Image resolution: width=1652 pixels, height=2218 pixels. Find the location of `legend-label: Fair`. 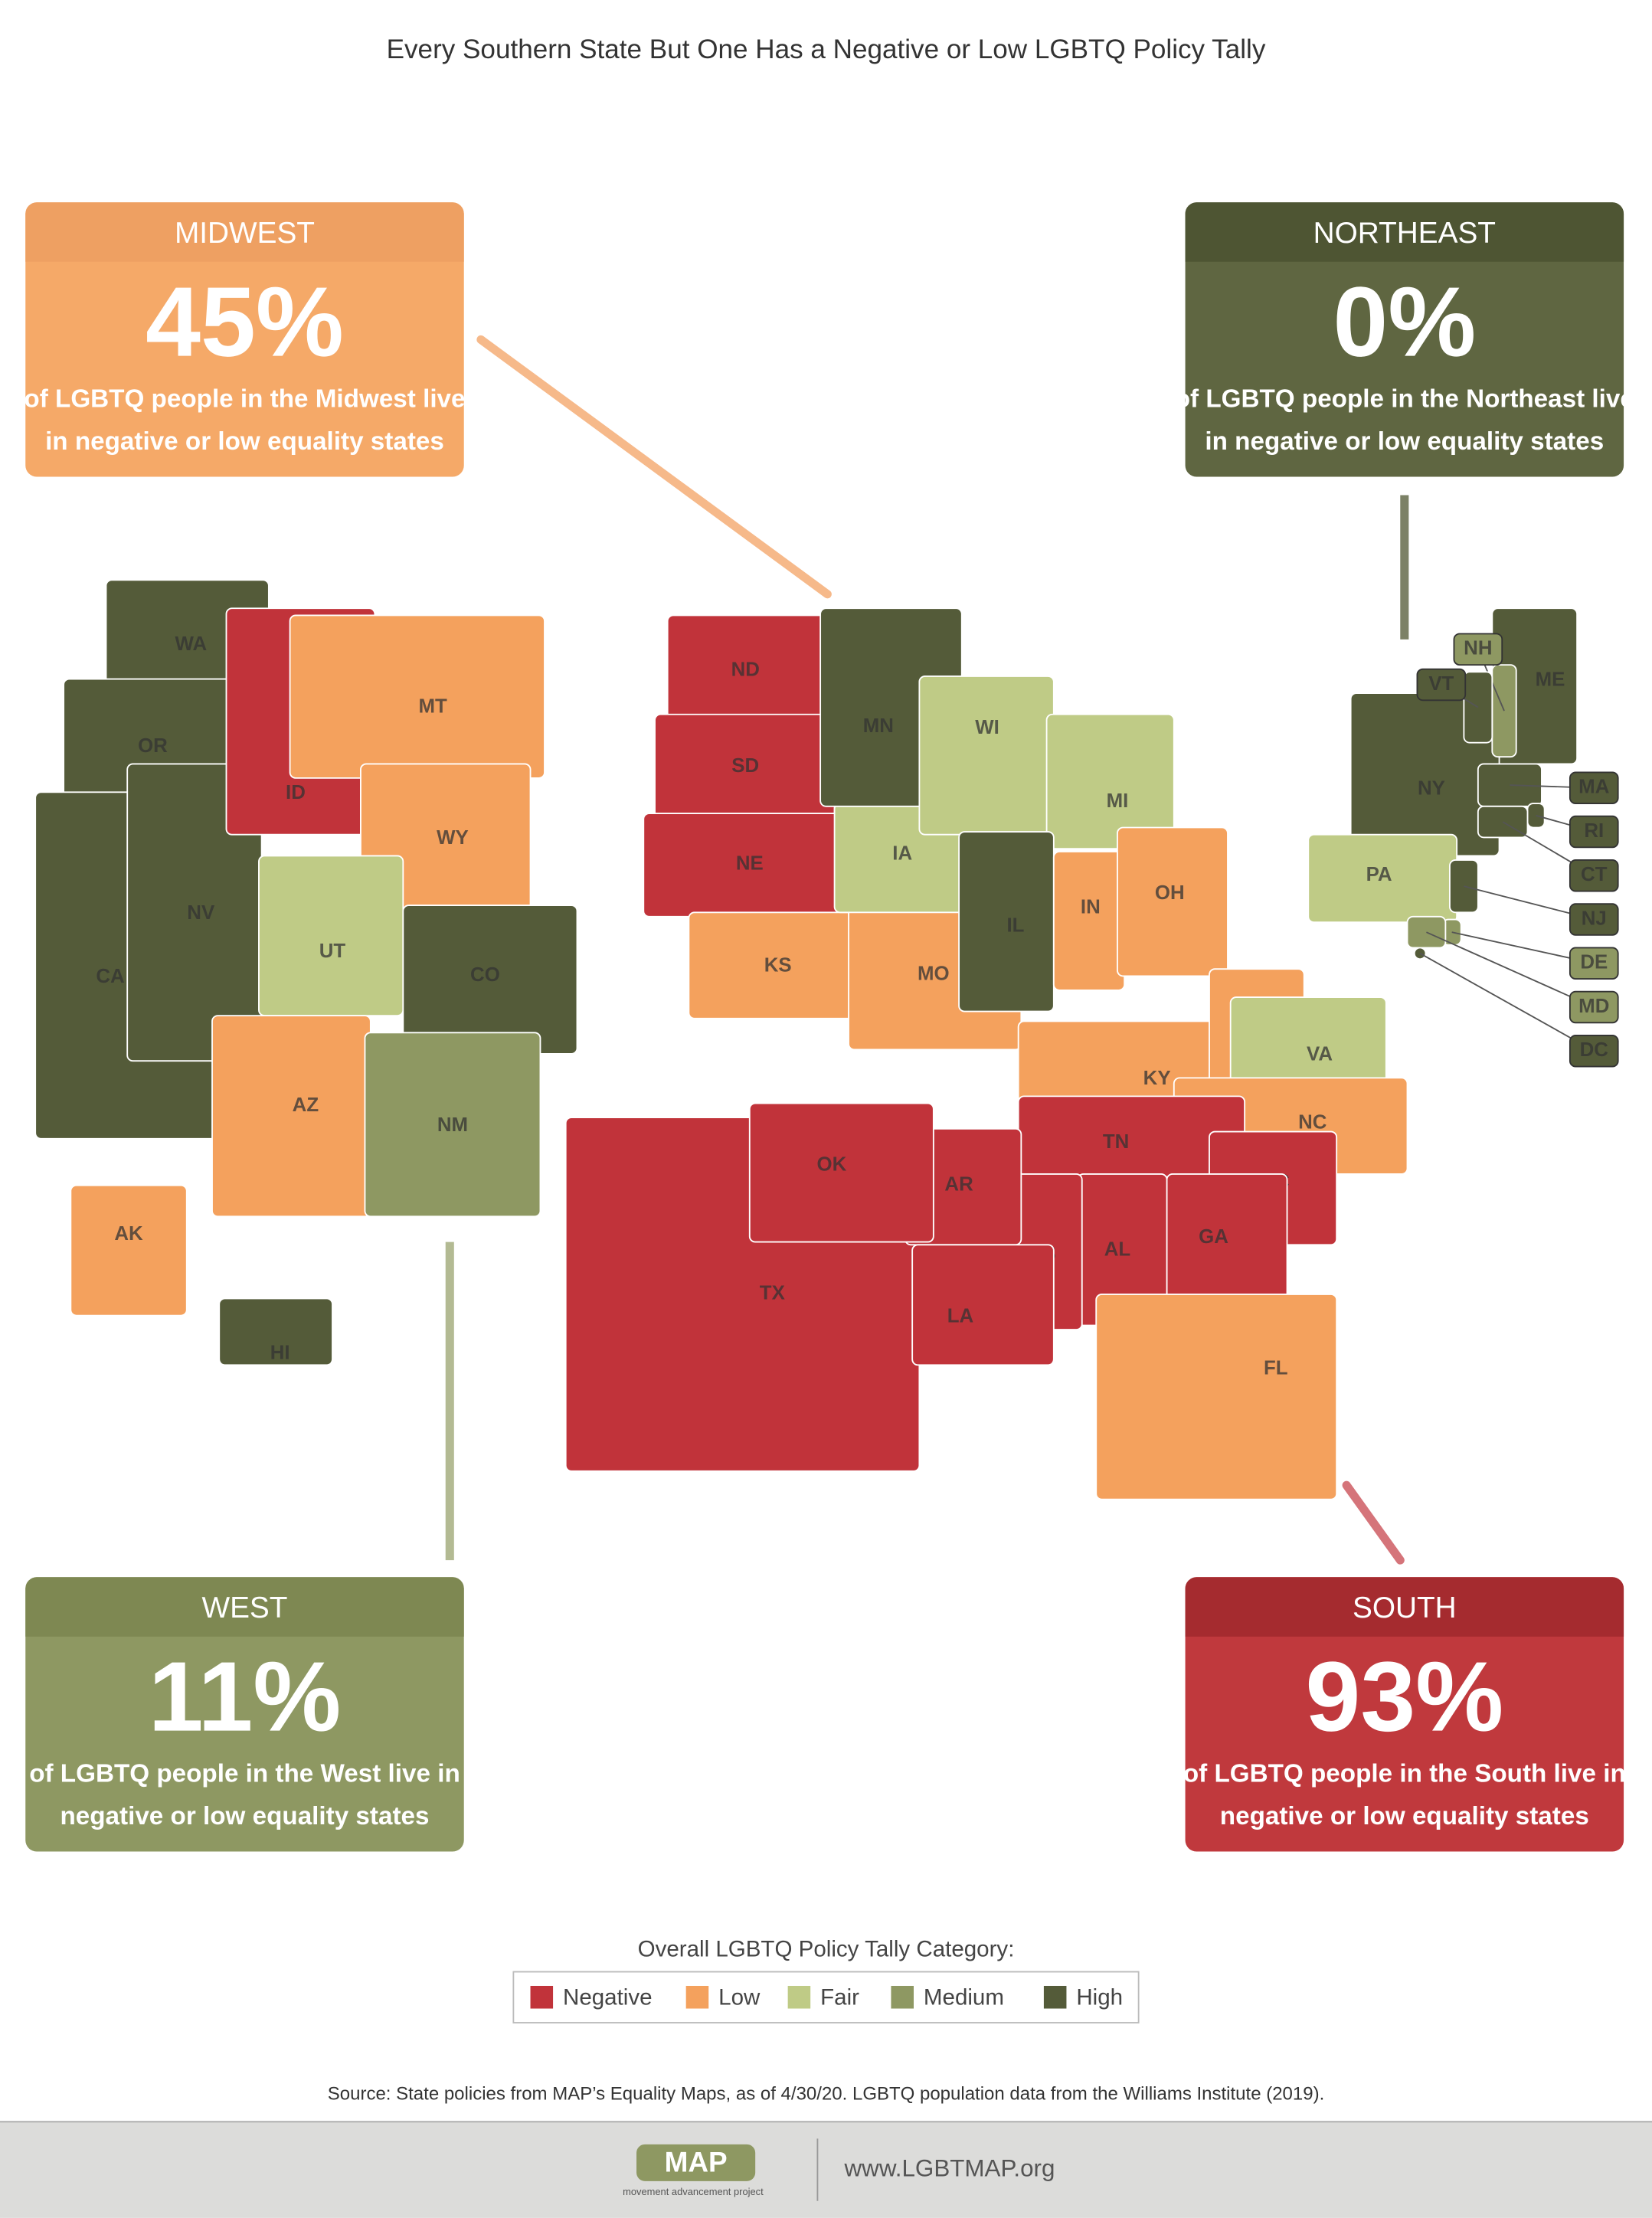

legend-label: Fair is located at coordinates (839, 1997).